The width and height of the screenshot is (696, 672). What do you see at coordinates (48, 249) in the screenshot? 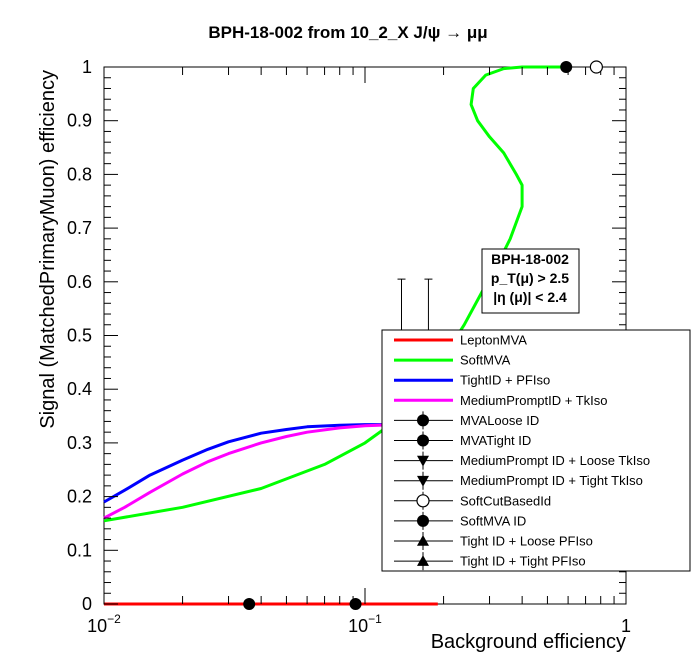
I see `y-axis-title: Signal (MatchedPrimaryMuon) efficiency` at bounding box center [48, 249].